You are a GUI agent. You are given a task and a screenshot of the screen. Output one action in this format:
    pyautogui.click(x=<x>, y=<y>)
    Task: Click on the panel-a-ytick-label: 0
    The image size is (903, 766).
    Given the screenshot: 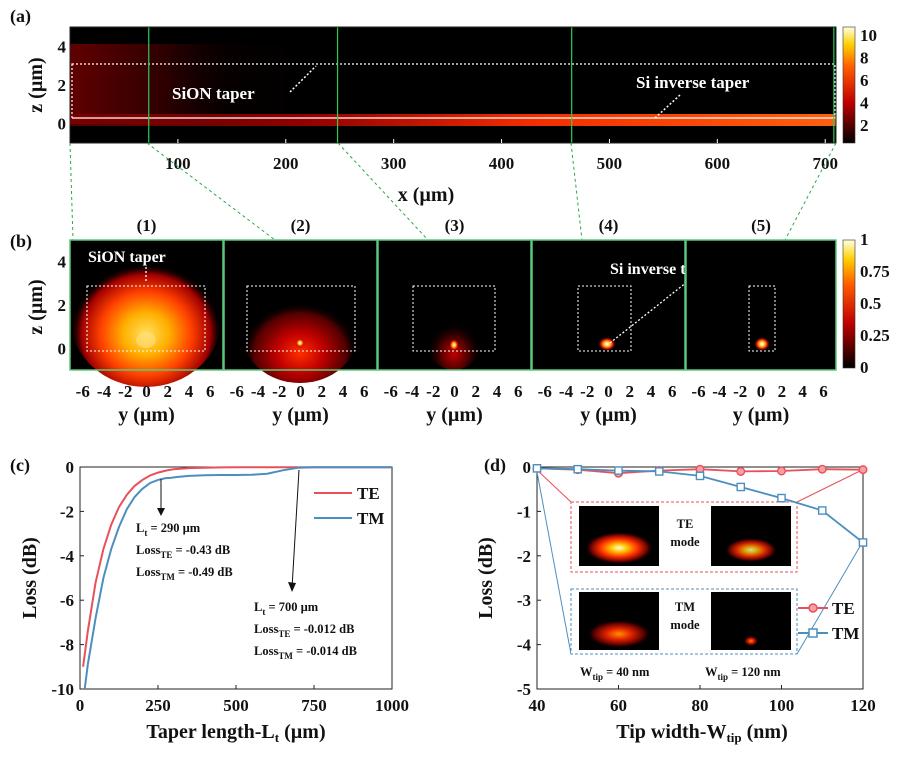 What is the action you would take?
    pyautogui.click(x=62, y=124)
    